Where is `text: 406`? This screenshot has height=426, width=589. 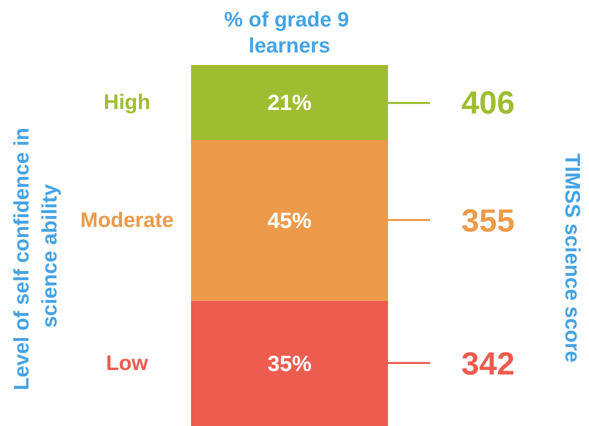 text: 406 is located at coordinates (488, 102).